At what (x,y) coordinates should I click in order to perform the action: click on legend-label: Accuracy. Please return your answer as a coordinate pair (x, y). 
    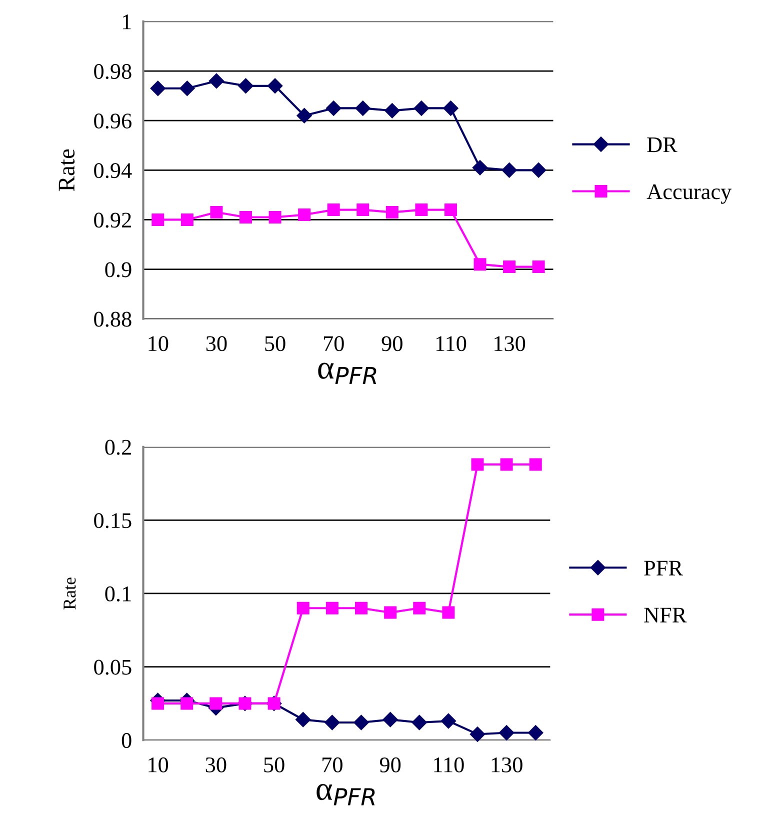
    Looking at the image, I should click on (689, 194).